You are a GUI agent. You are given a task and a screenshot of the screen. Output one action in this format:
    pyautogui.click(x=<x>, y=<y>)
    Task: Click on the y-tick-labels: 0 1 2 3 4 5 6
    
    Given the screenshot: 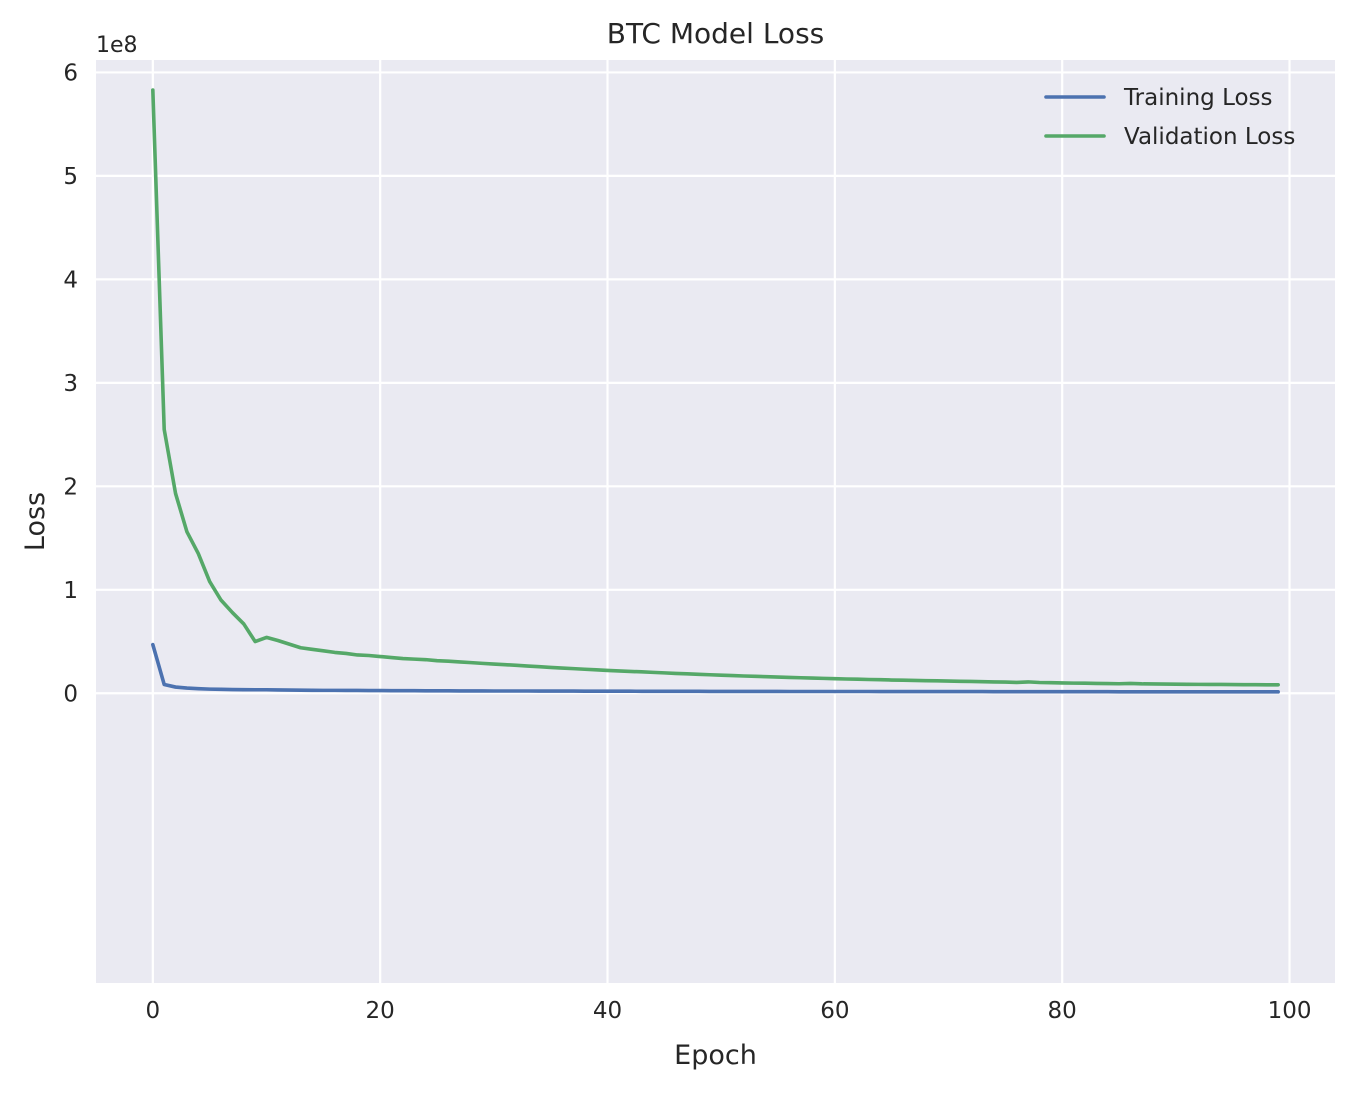 What is the action you would take?
    pyautogui.click(x=70, y=383)
    